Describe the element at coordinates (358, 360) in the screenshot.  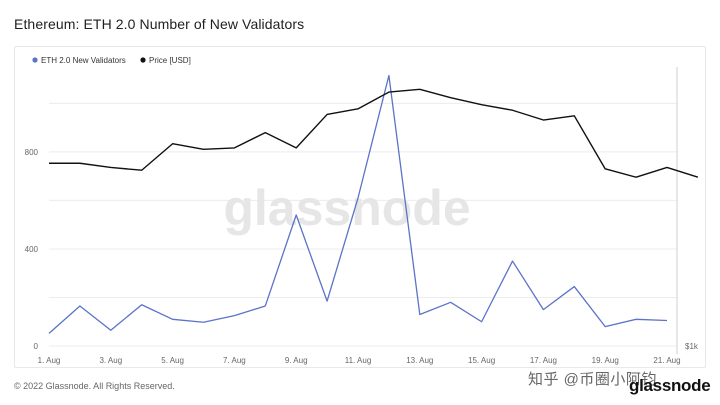
I see `x-tick-label: 11. Aug` at that location.